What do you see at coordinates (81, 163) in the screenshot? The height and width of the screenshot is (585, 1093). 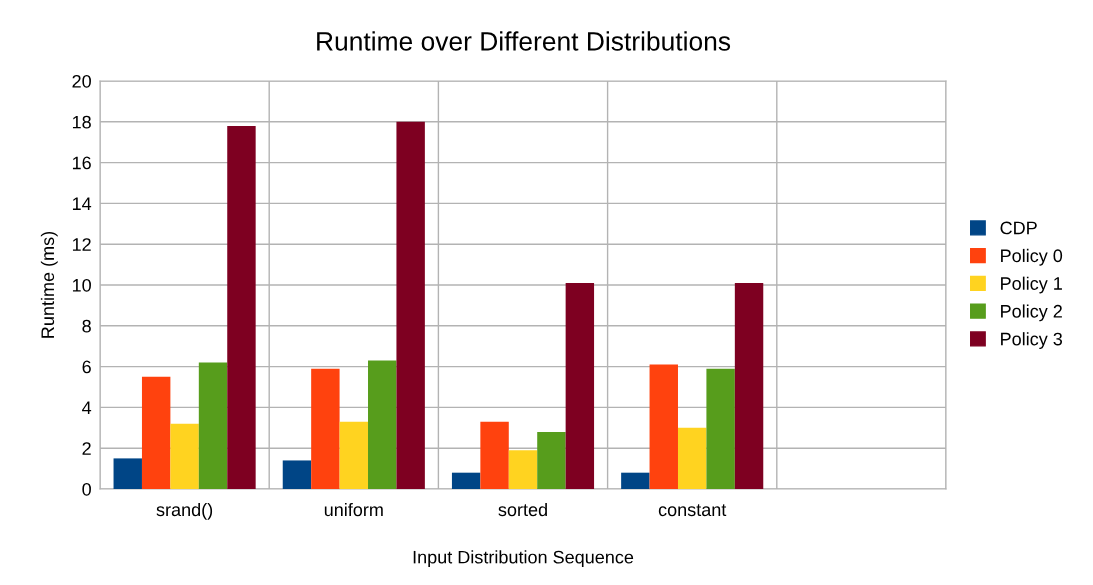 I see `y-tick-label: 16` at bounding box center [81, 163].